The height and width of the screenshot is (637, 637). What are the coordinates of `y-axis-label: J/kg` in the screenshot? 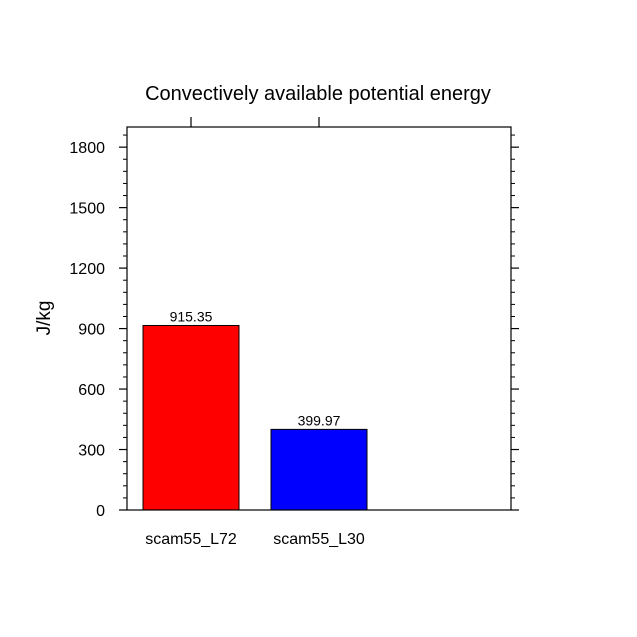 It's located at (44, 318).